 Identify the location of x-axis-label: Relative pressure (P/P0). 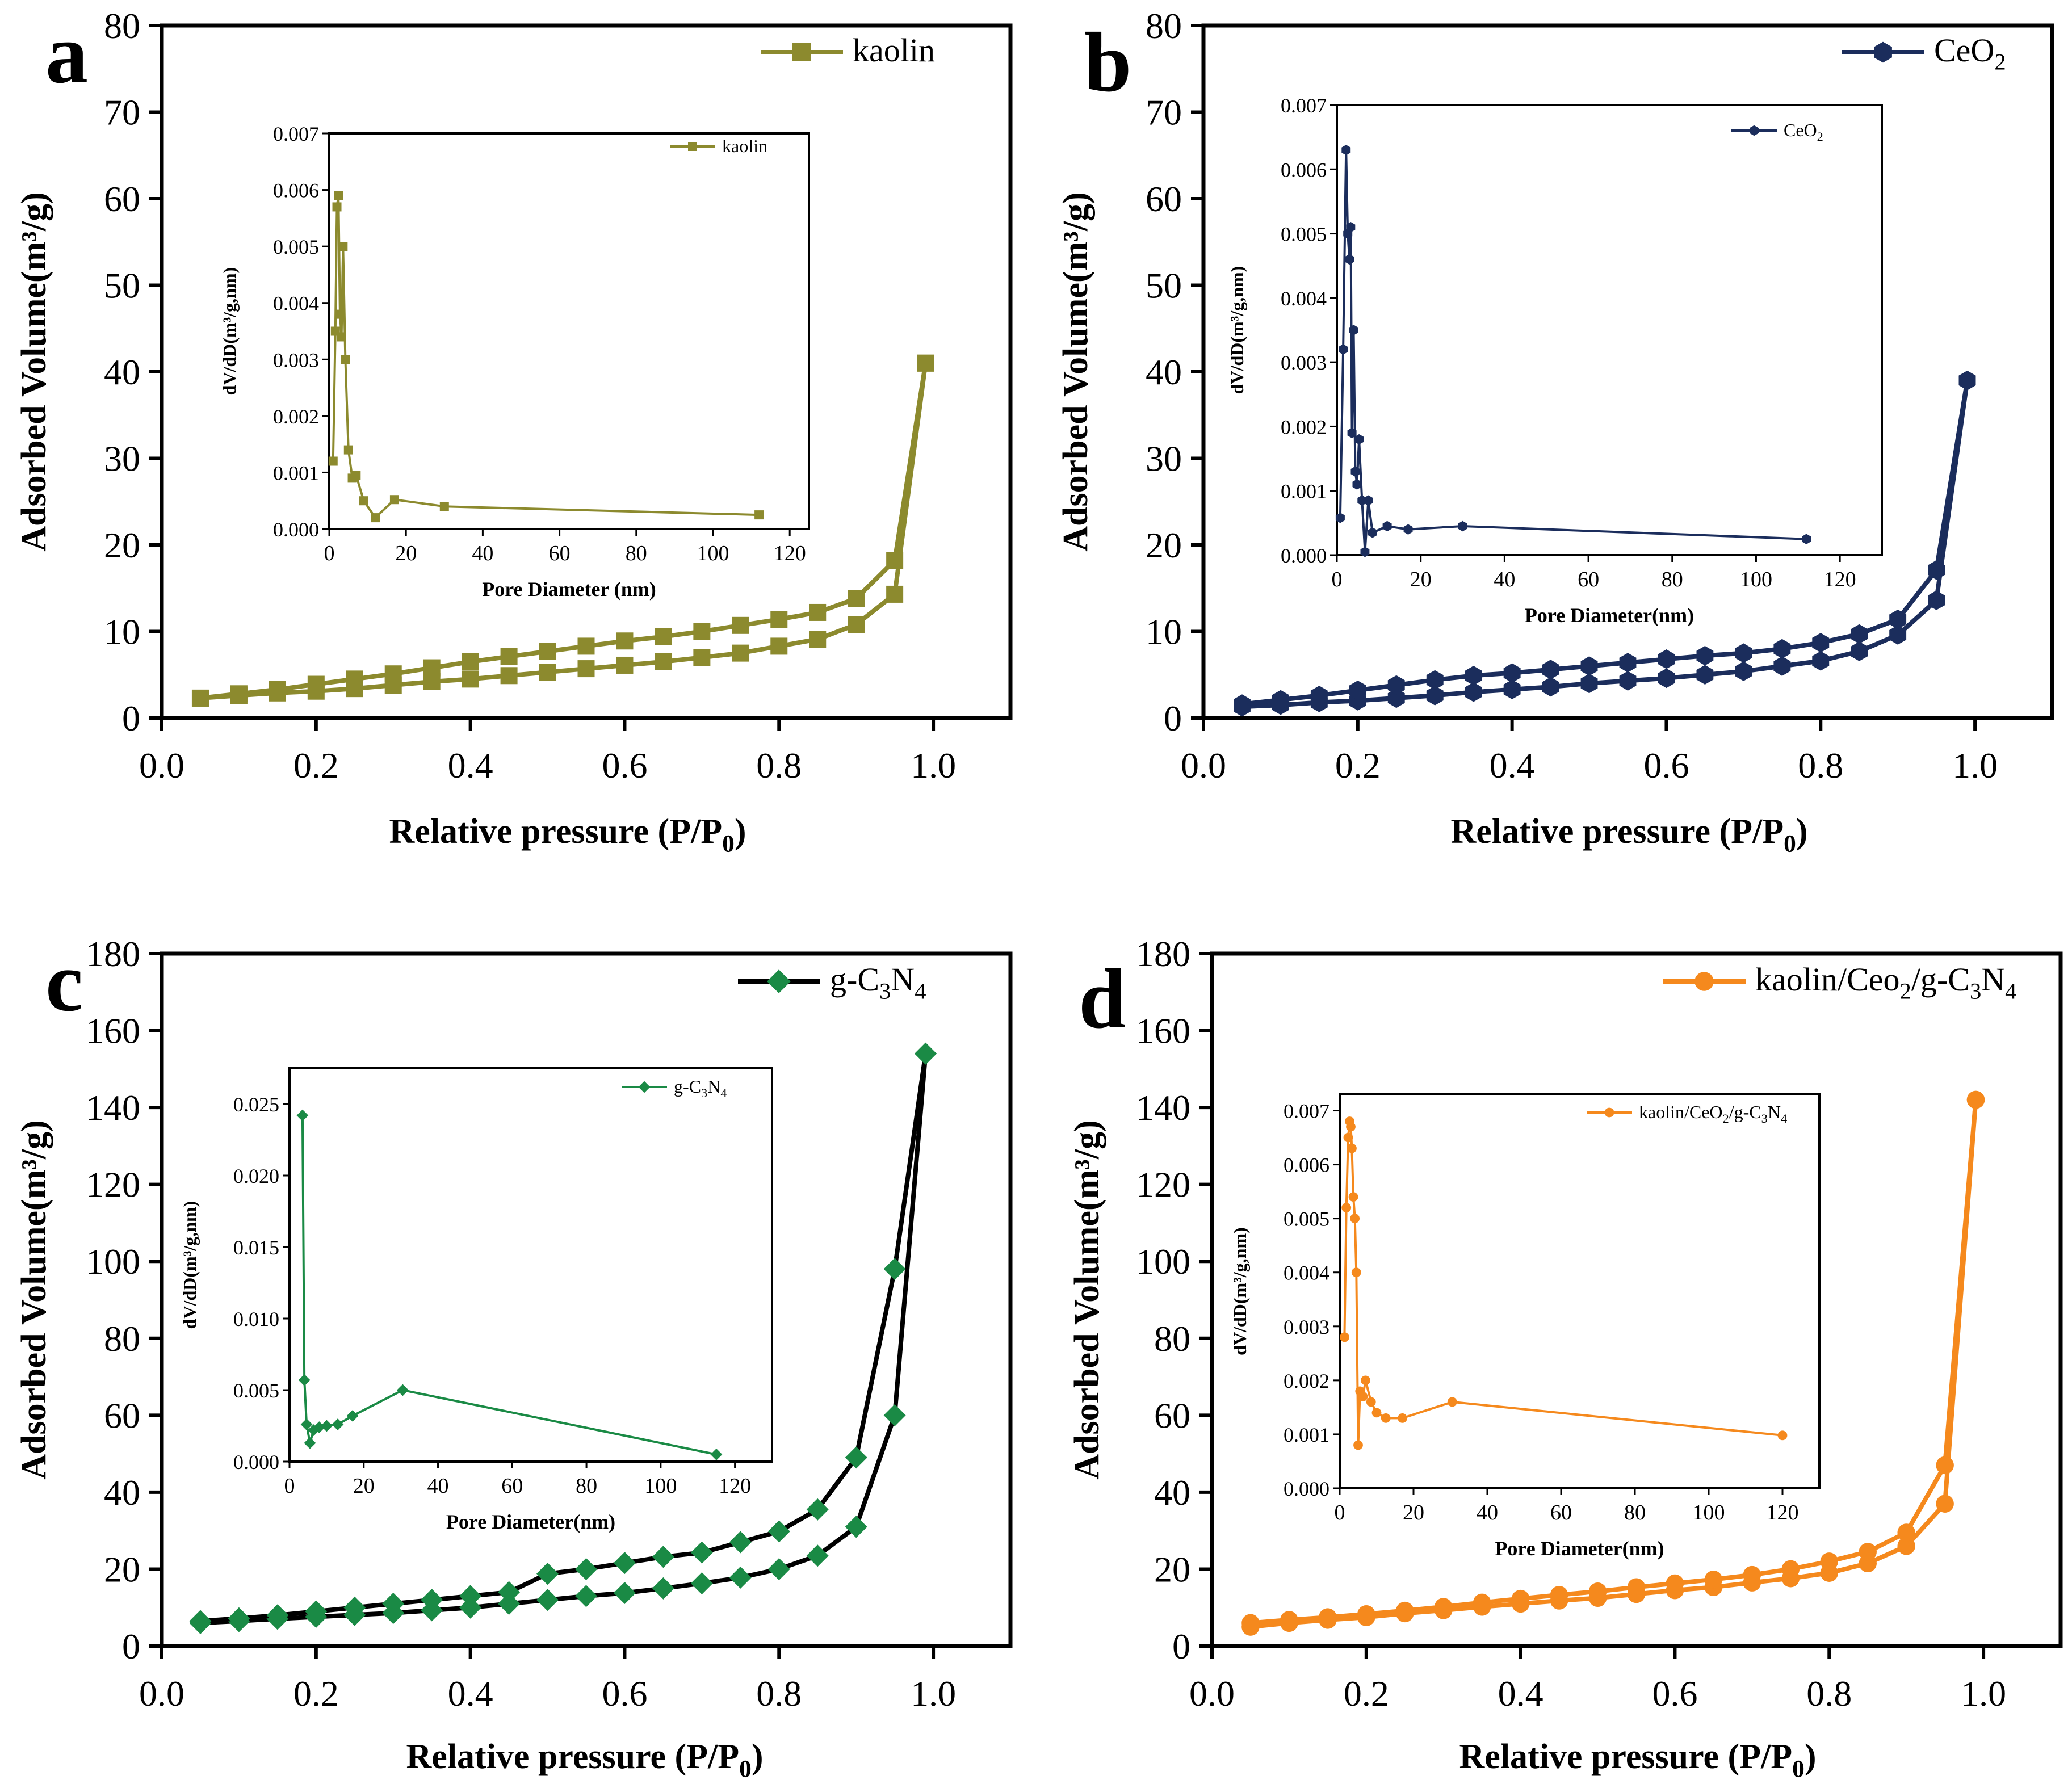
(585, 1760).